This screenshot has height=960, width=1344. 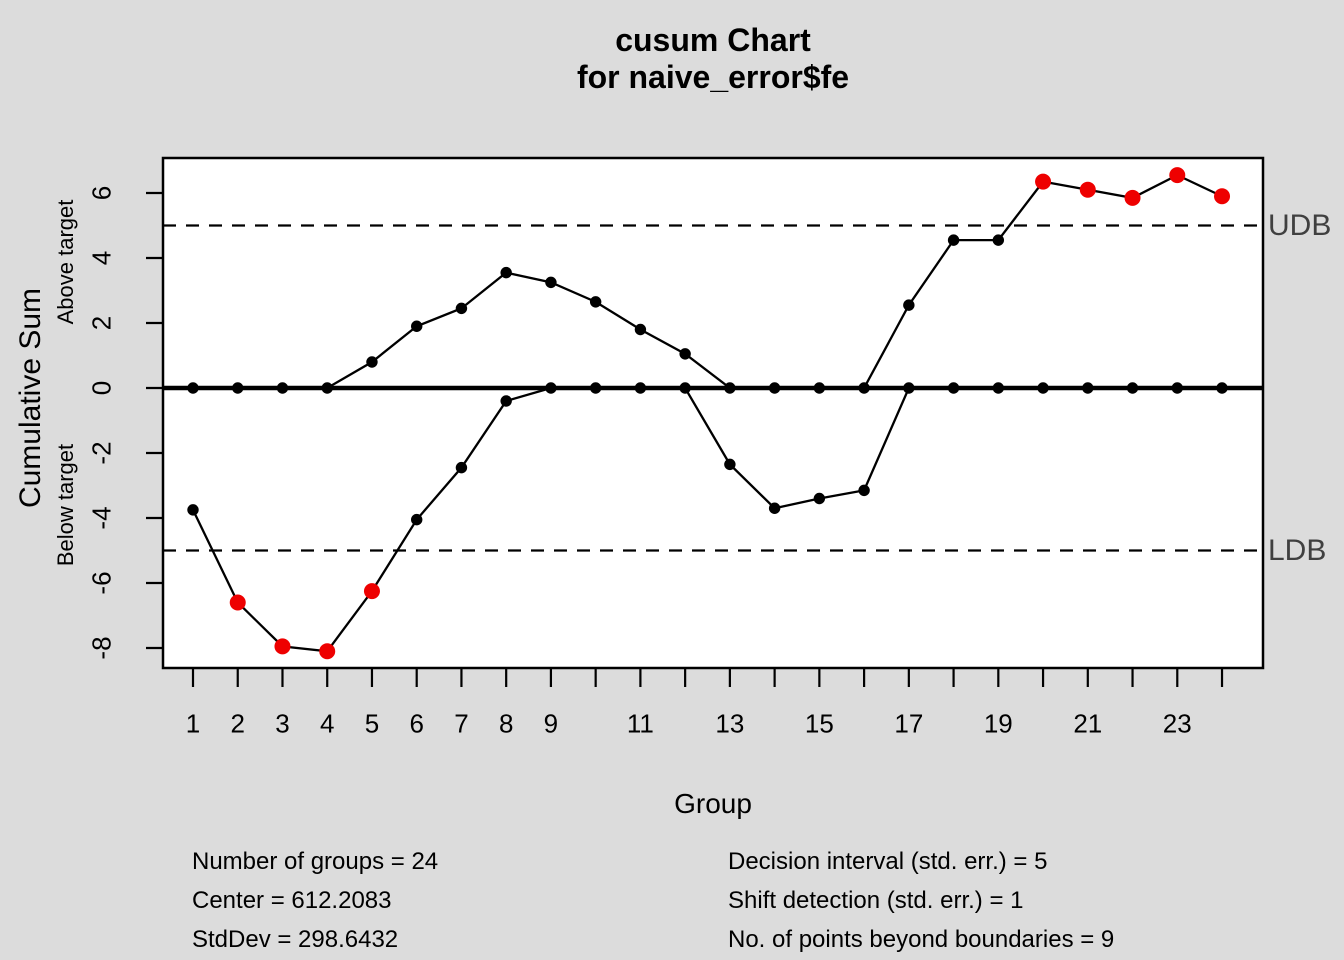 I want to click on chart-title: cusum Chart, so click(x=713, y=40).